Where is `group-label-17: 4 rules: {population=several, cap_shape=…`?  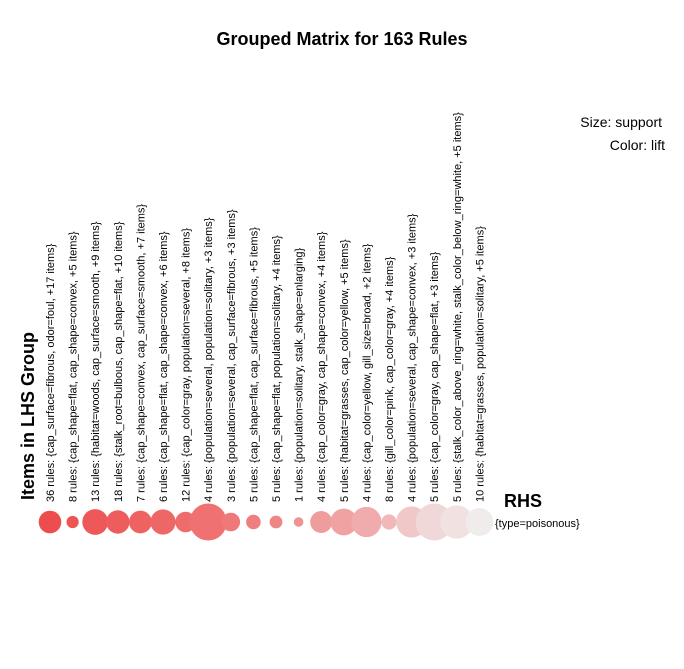
group-label-17: 4 rules: {population=several, cap_shape=… is located at coordinates (413, 357).